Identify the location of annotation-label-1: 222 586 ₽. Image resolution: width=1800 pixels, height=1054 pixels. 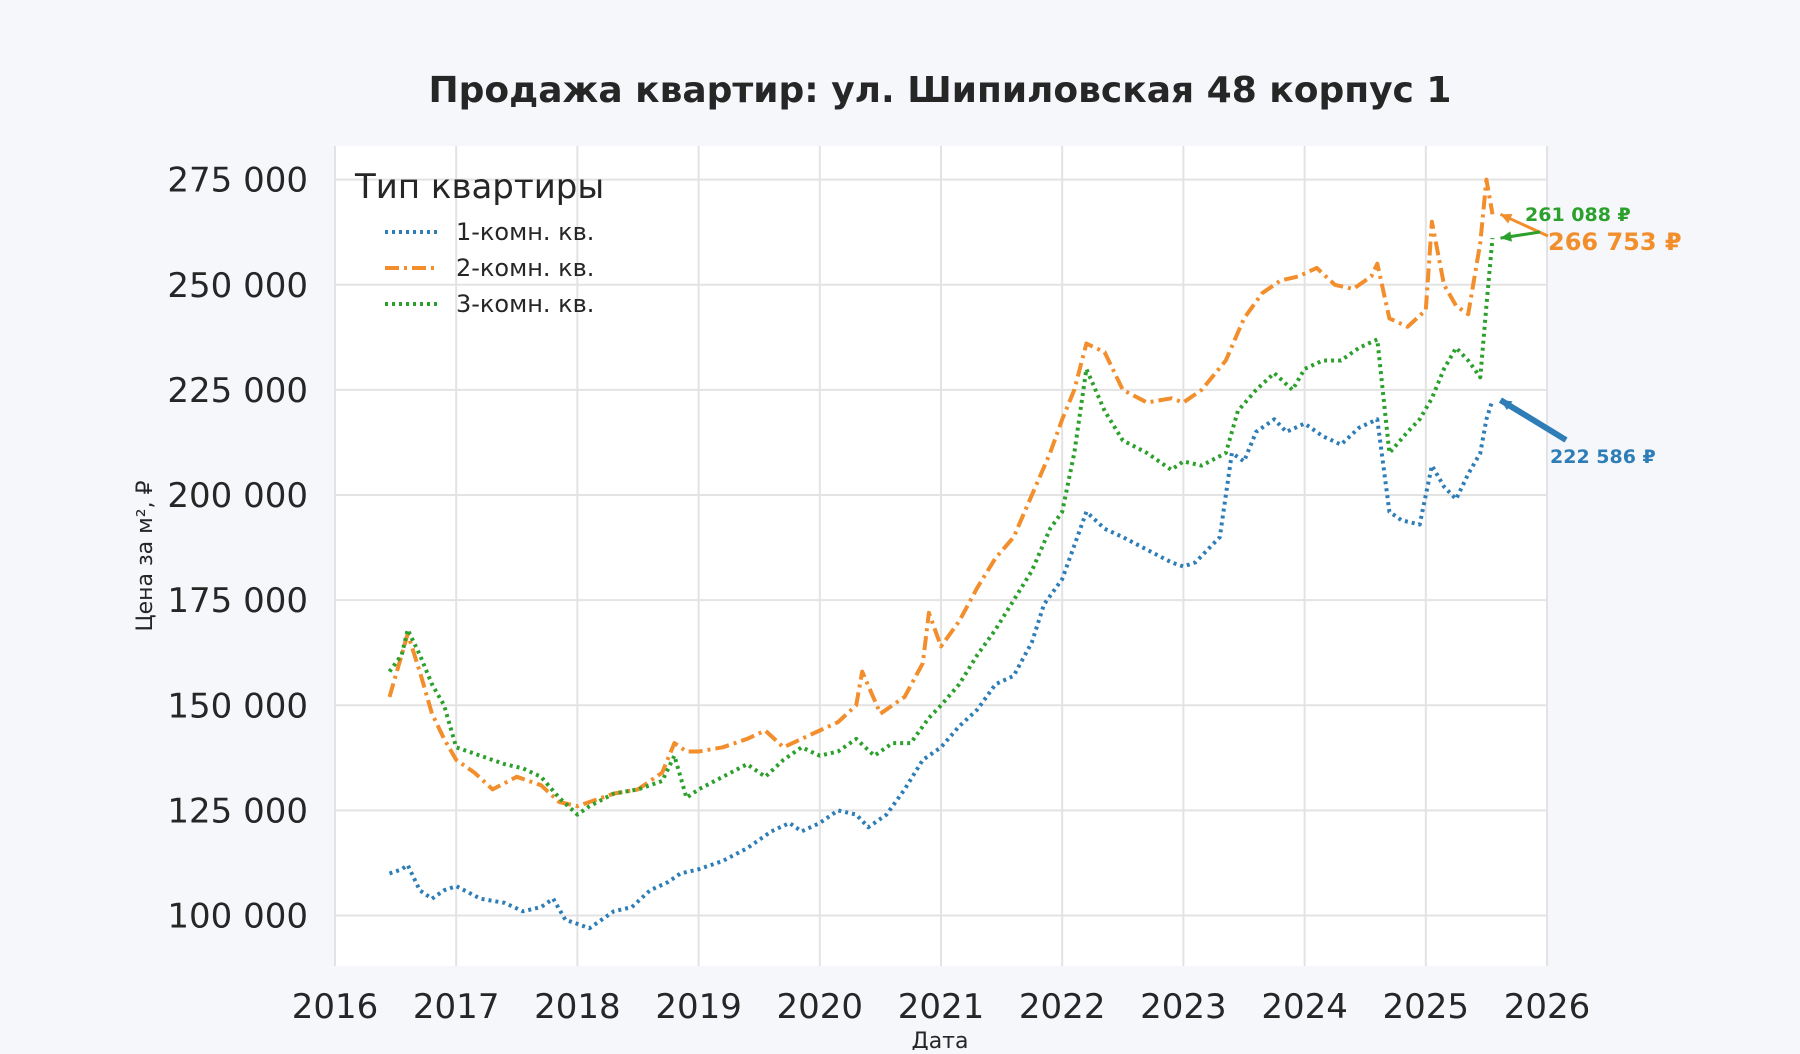
(1603, 457).